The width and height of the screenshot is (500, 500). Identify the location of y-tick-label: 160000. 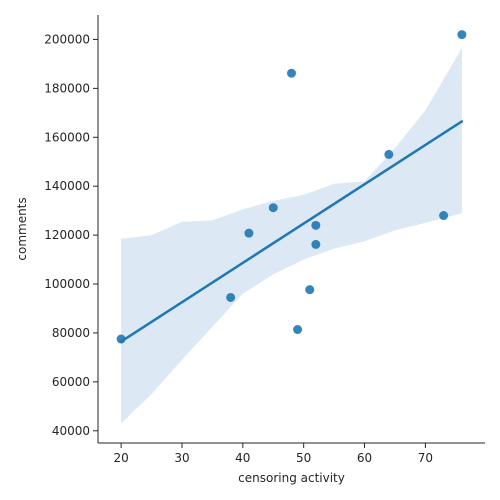
(67, 137).